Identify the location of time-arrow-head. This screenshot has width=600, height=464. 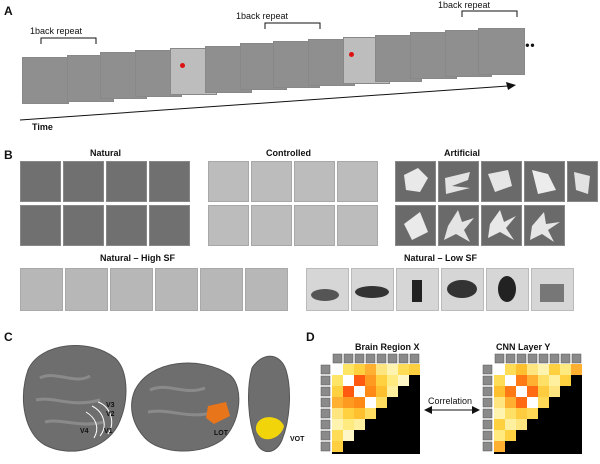
(511, 86).